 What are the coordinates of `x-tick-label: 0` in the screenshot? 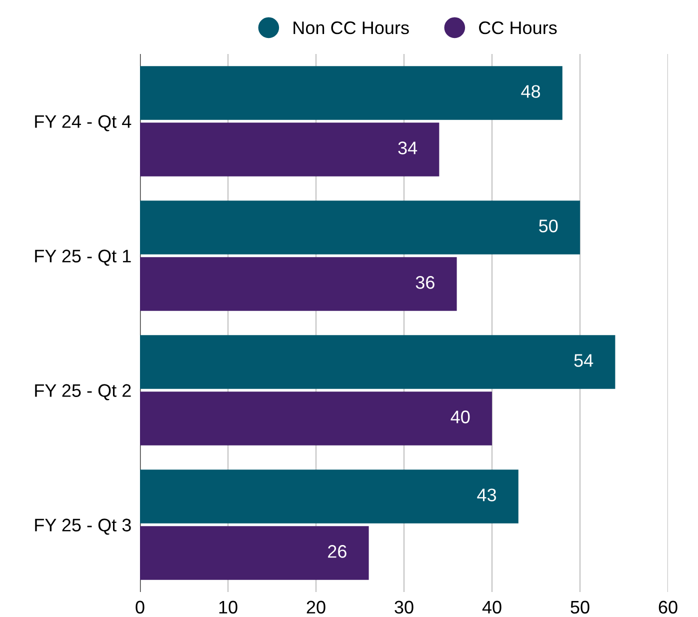 It's located at (140, 607).